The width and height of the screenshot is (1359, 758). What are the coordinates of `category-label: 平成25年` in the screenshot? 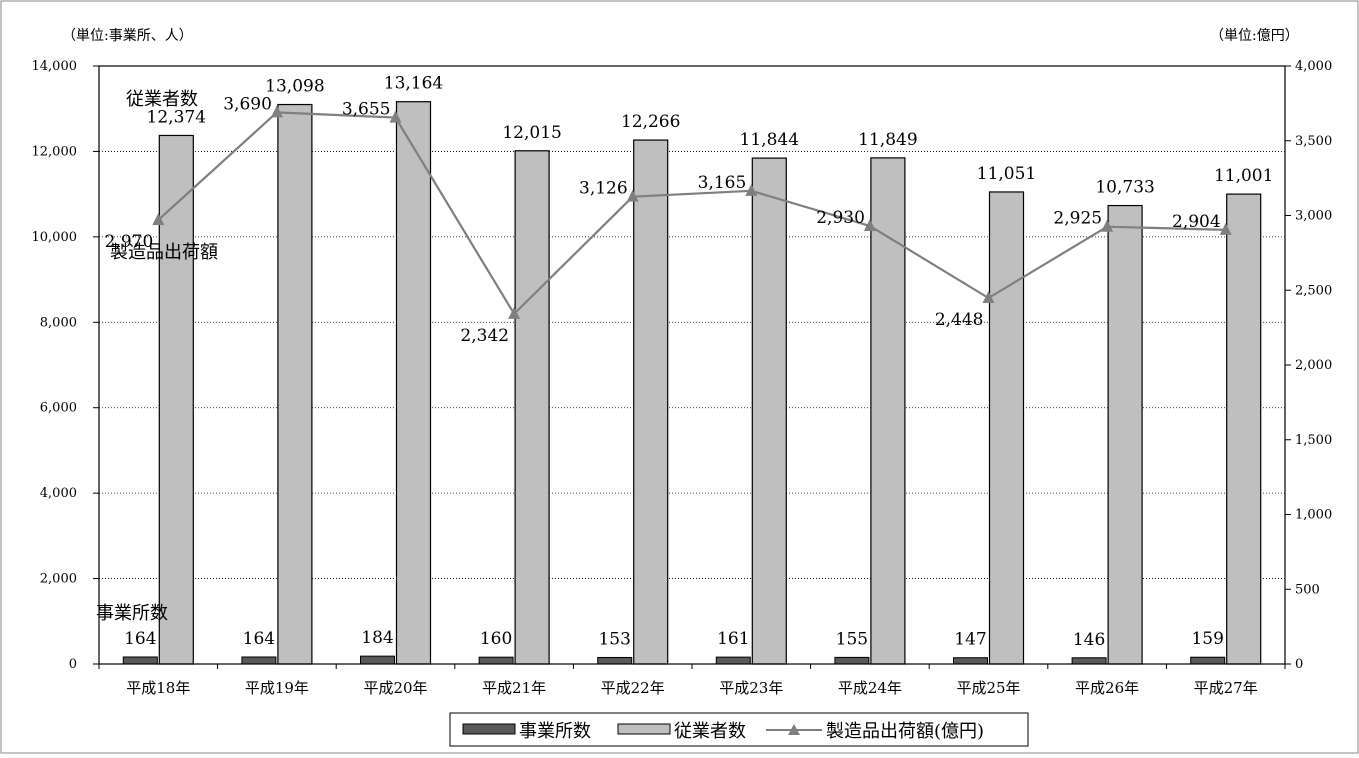 It's located at (988, 688).